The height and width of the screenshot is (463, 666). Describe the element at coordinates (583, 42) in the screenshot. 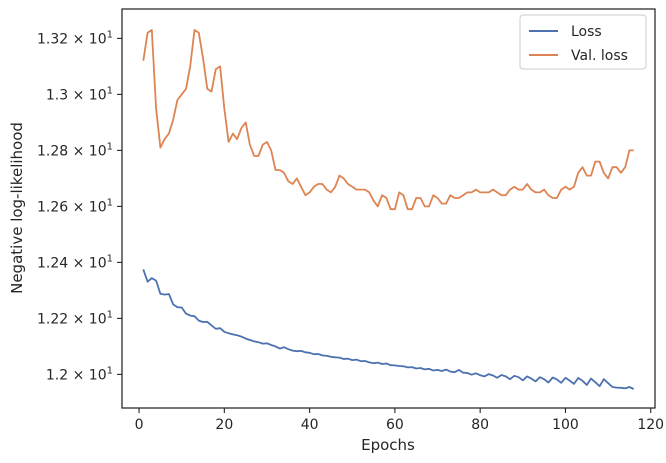

I see `legend: Loss Val. loss` at that location.